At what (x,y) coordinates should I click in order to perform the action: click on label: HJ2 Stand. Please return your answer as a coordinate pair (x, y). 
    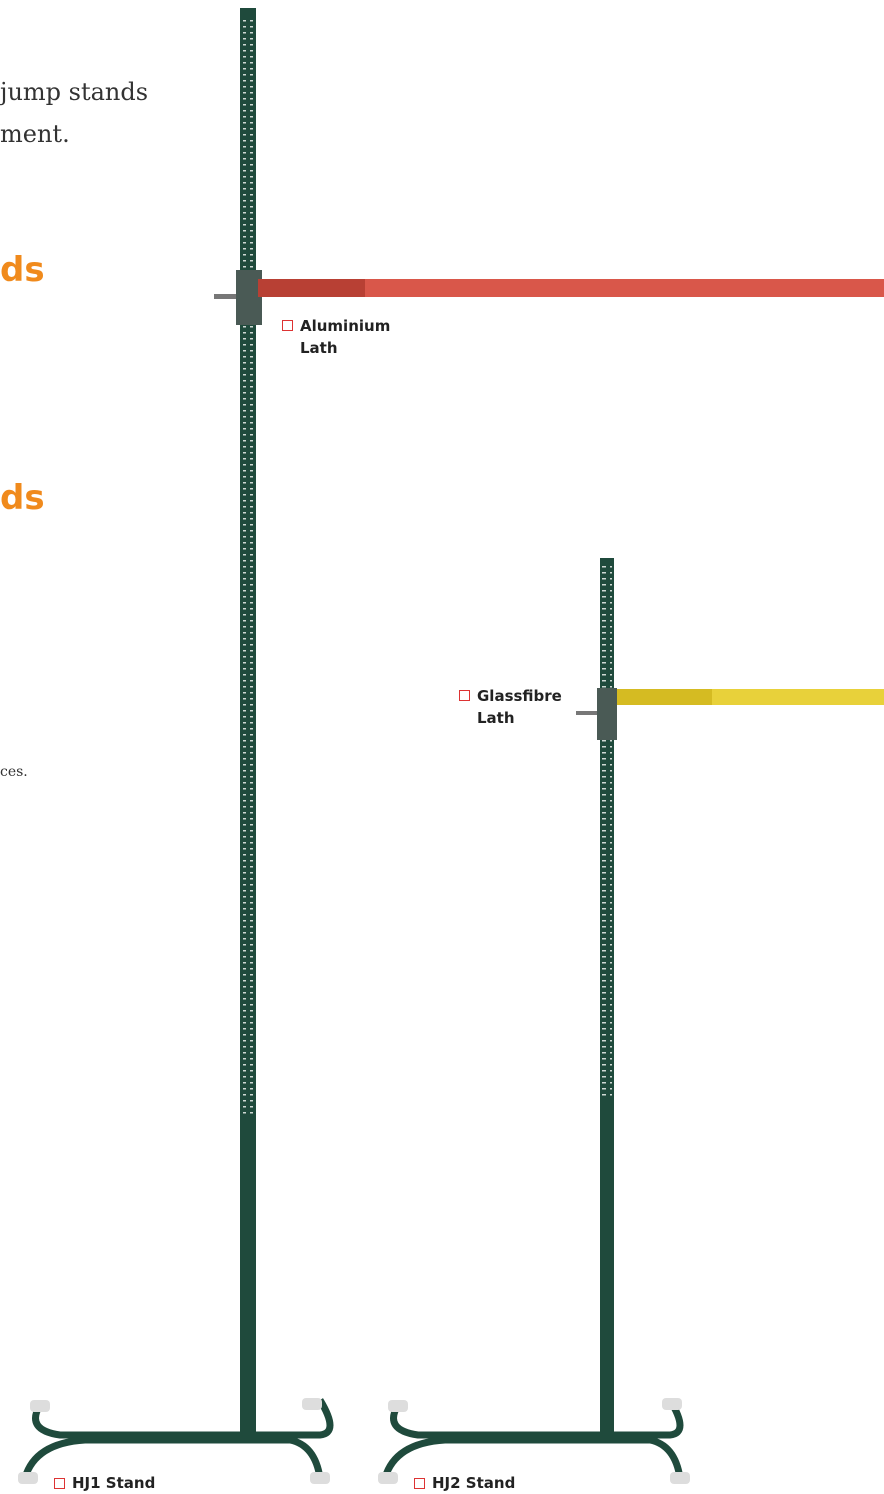
    Looking at the image, I should click on (474, 1483).